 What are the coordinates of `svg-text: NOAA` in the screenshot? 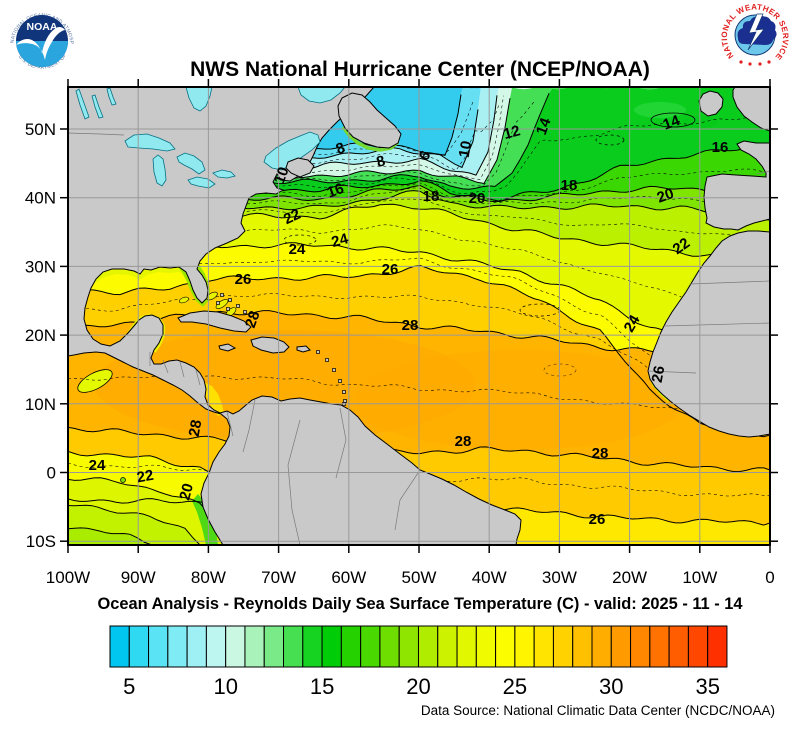 It's located at (42, 27).